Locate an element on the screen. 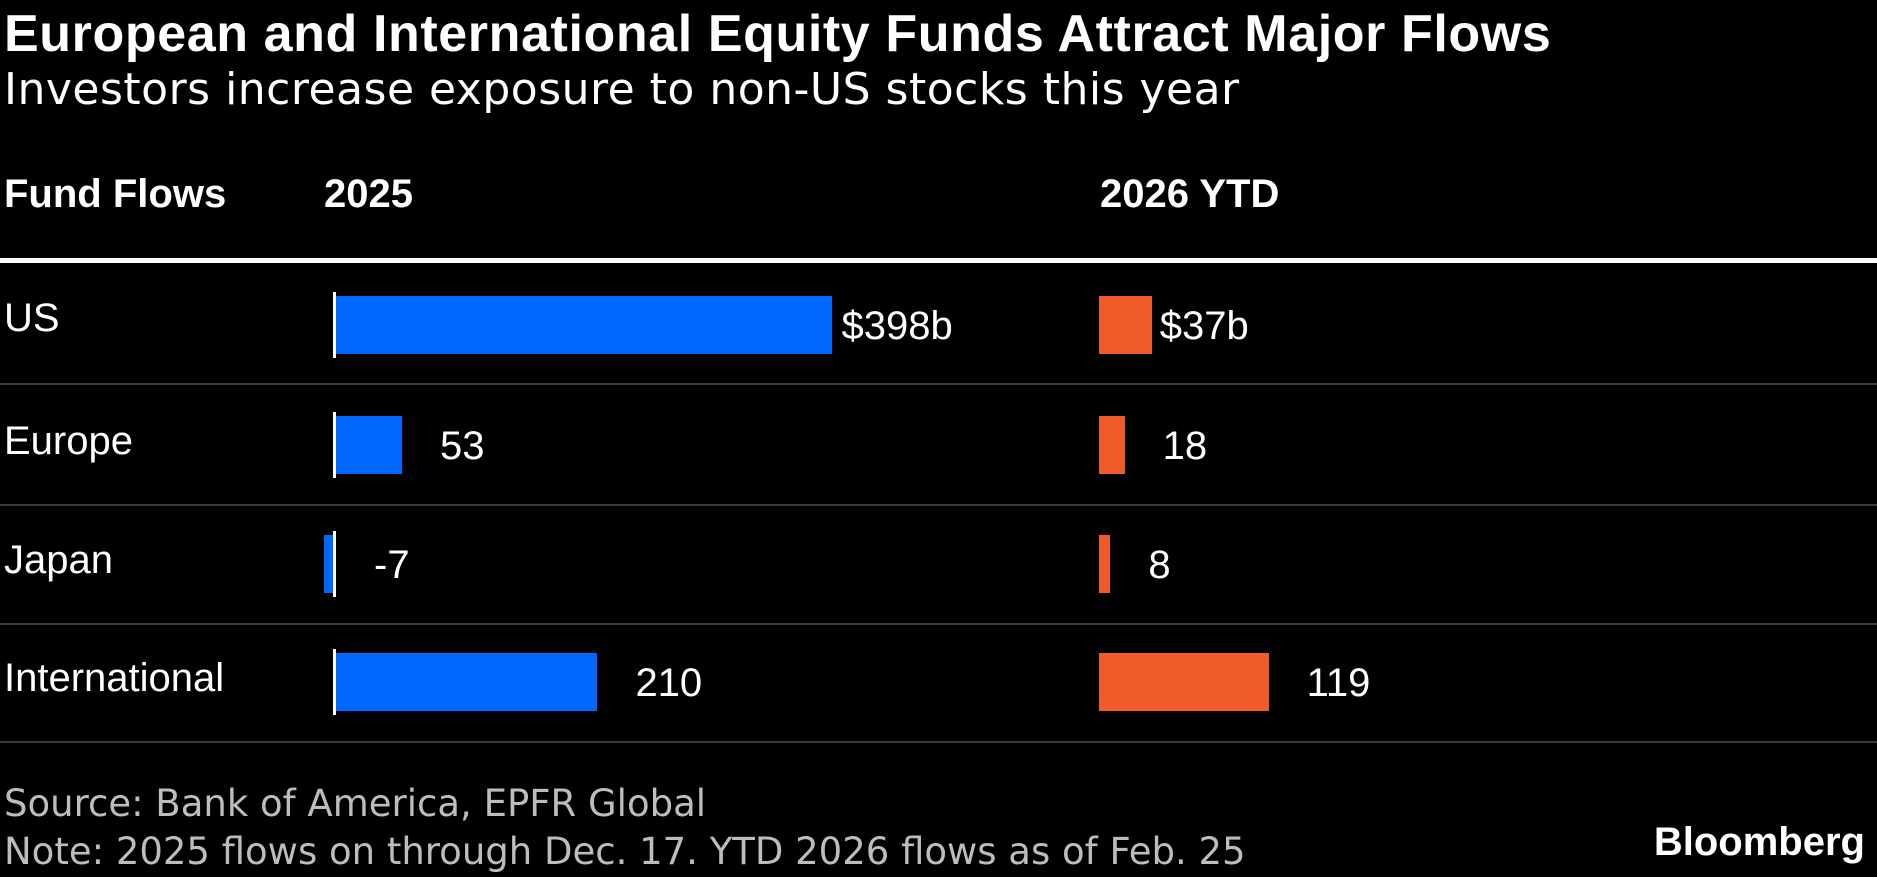  bar-2026-ytd-us is located at coordinates (1125, 325).